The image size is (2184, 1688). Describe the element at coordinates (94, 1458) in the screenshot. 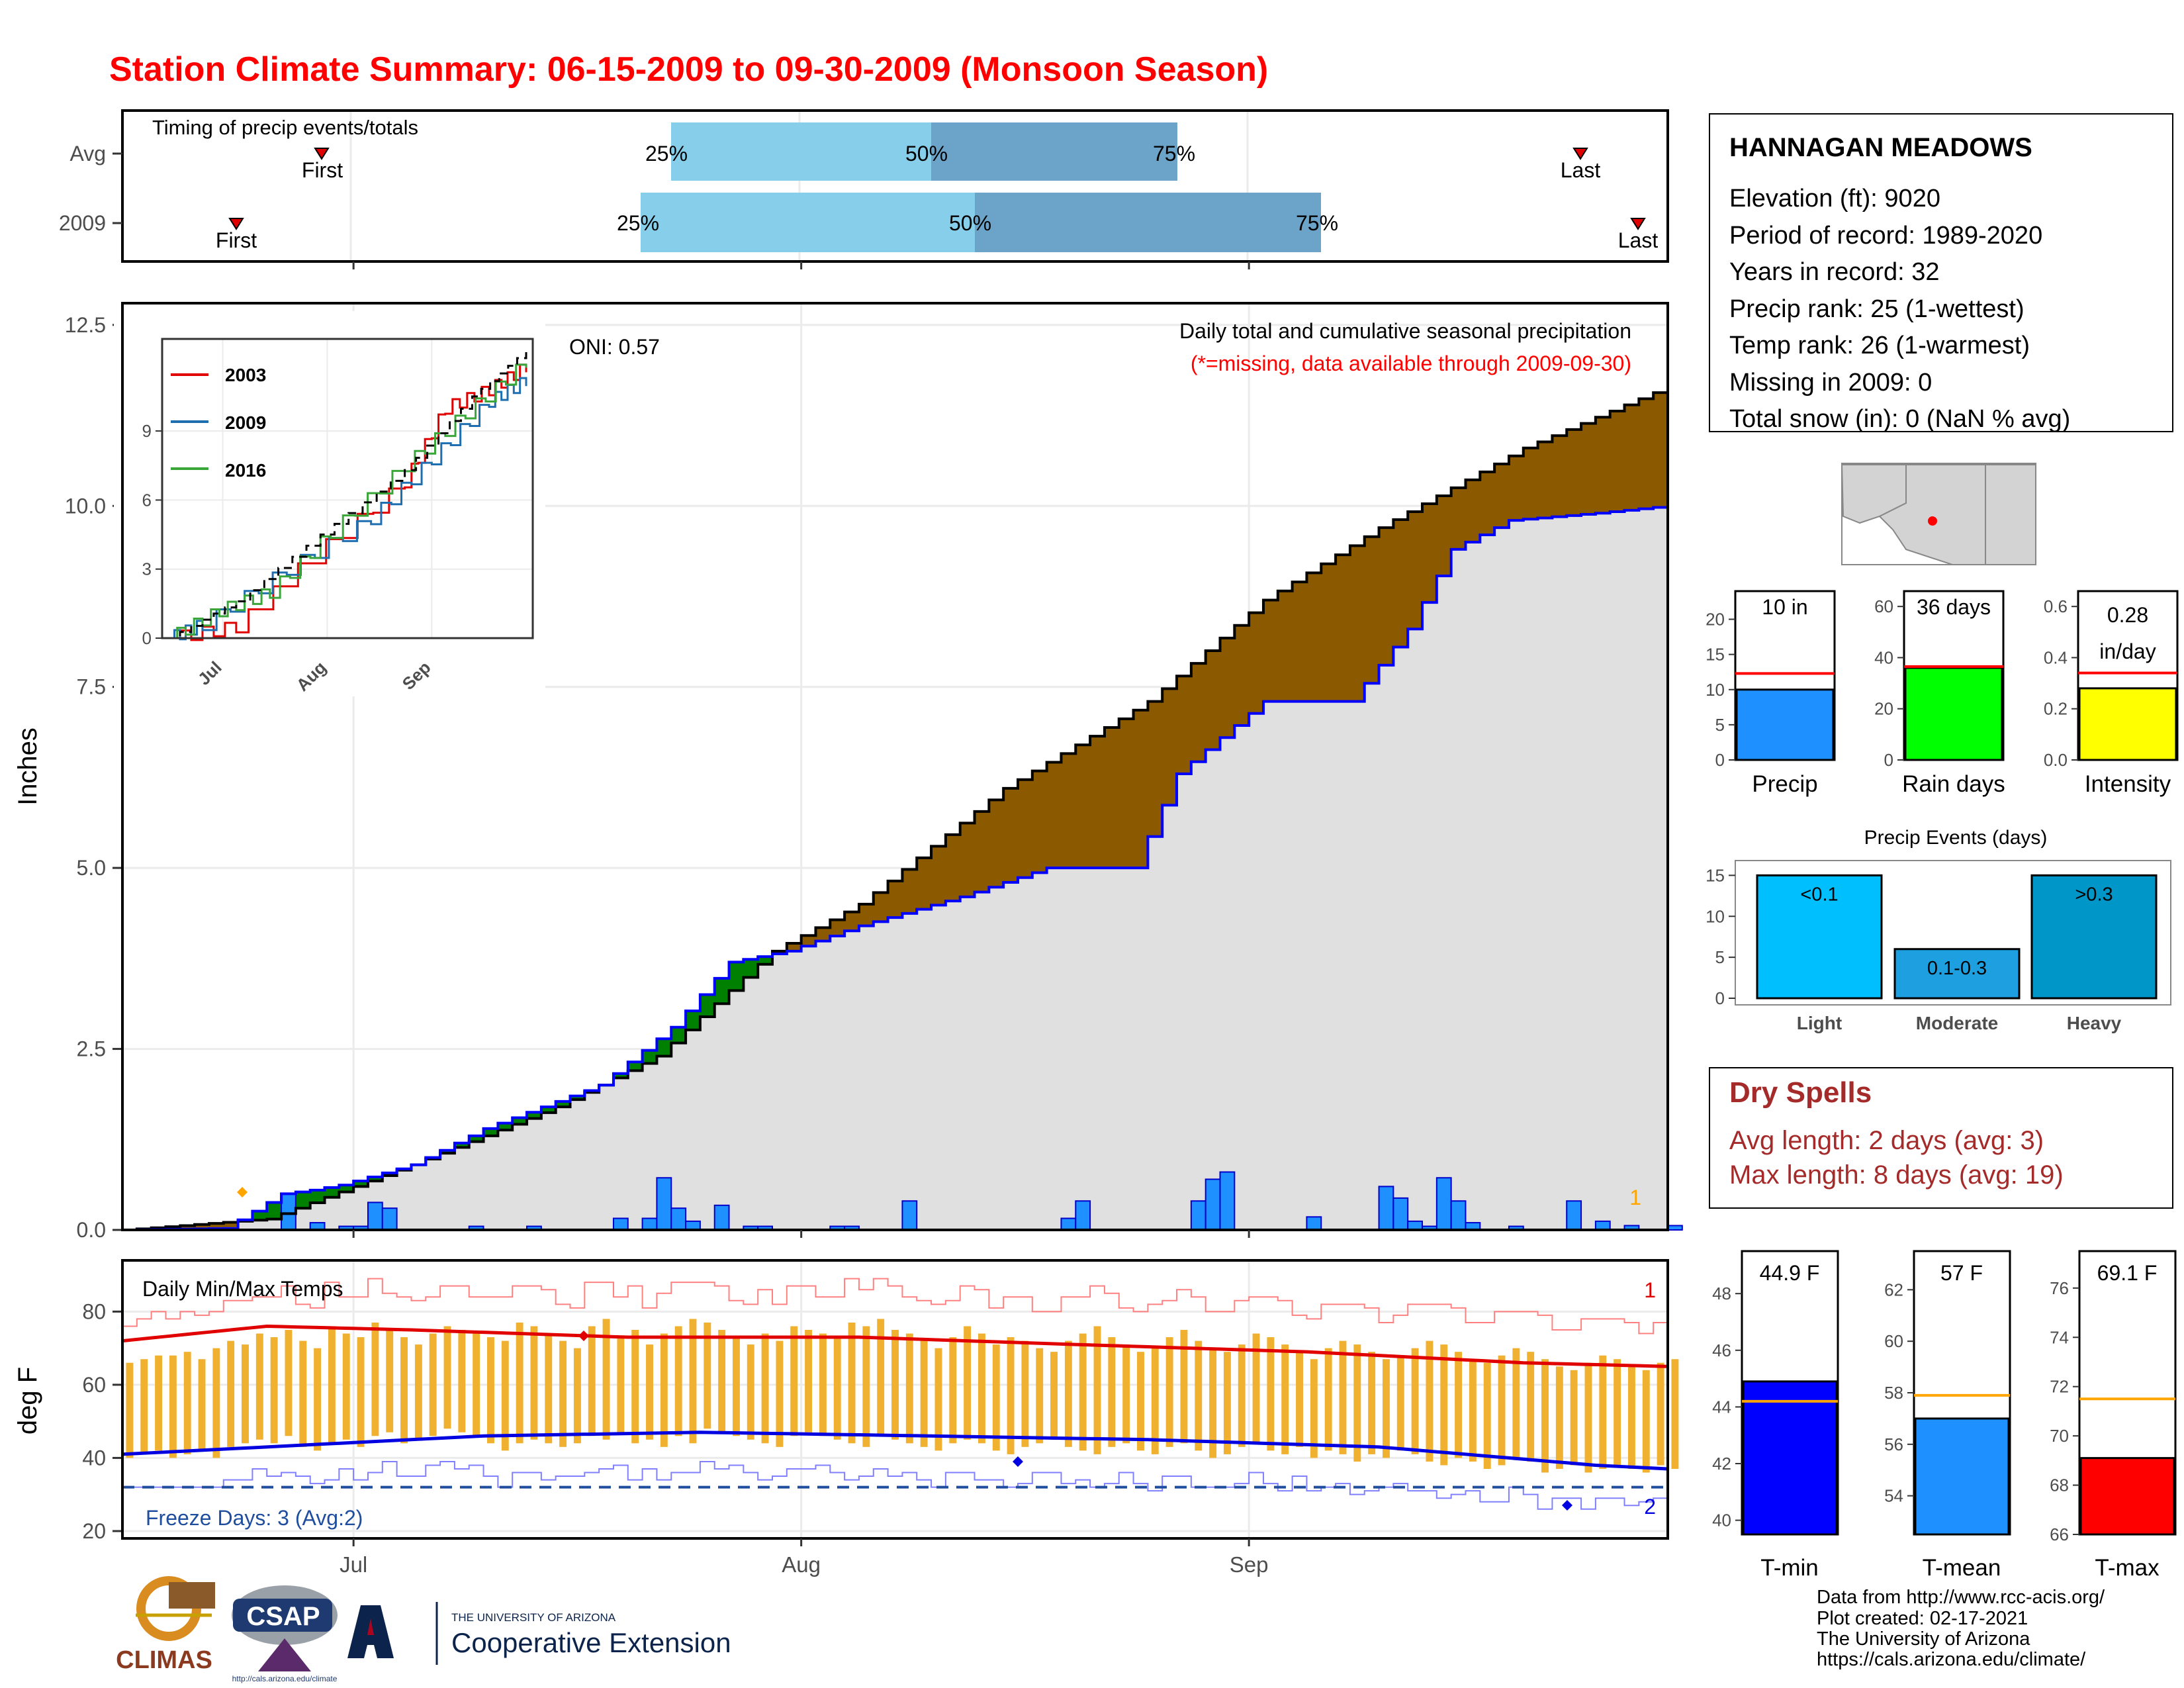

I see `temp-ytick-label: 40` at that location.